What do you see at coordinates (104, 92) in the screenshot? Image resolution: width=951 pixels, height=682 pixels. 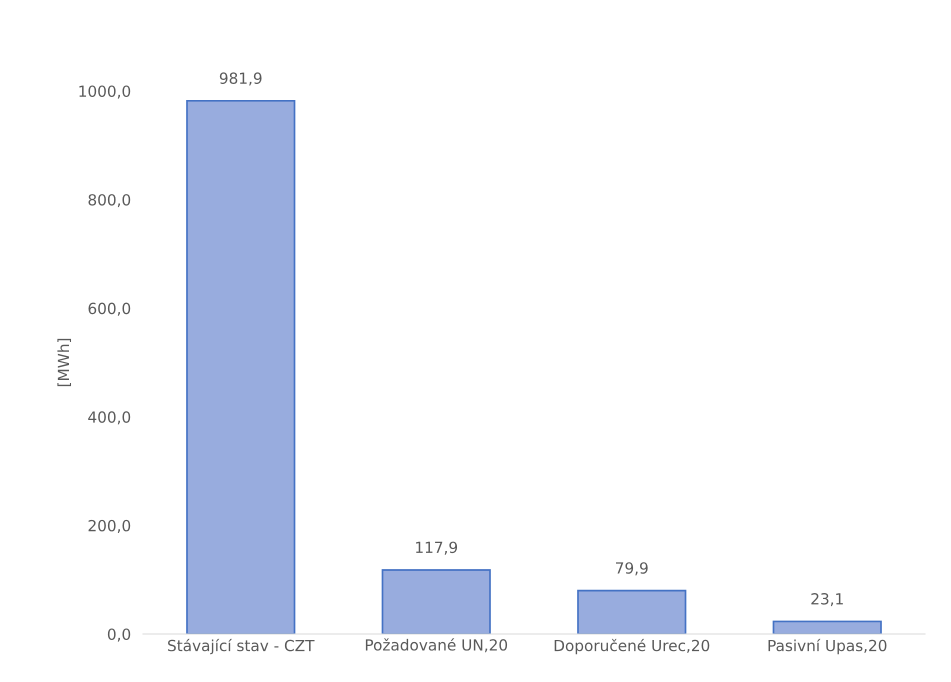 I see `y-tick-label: 1000,0` at bounding box center [104, 92].